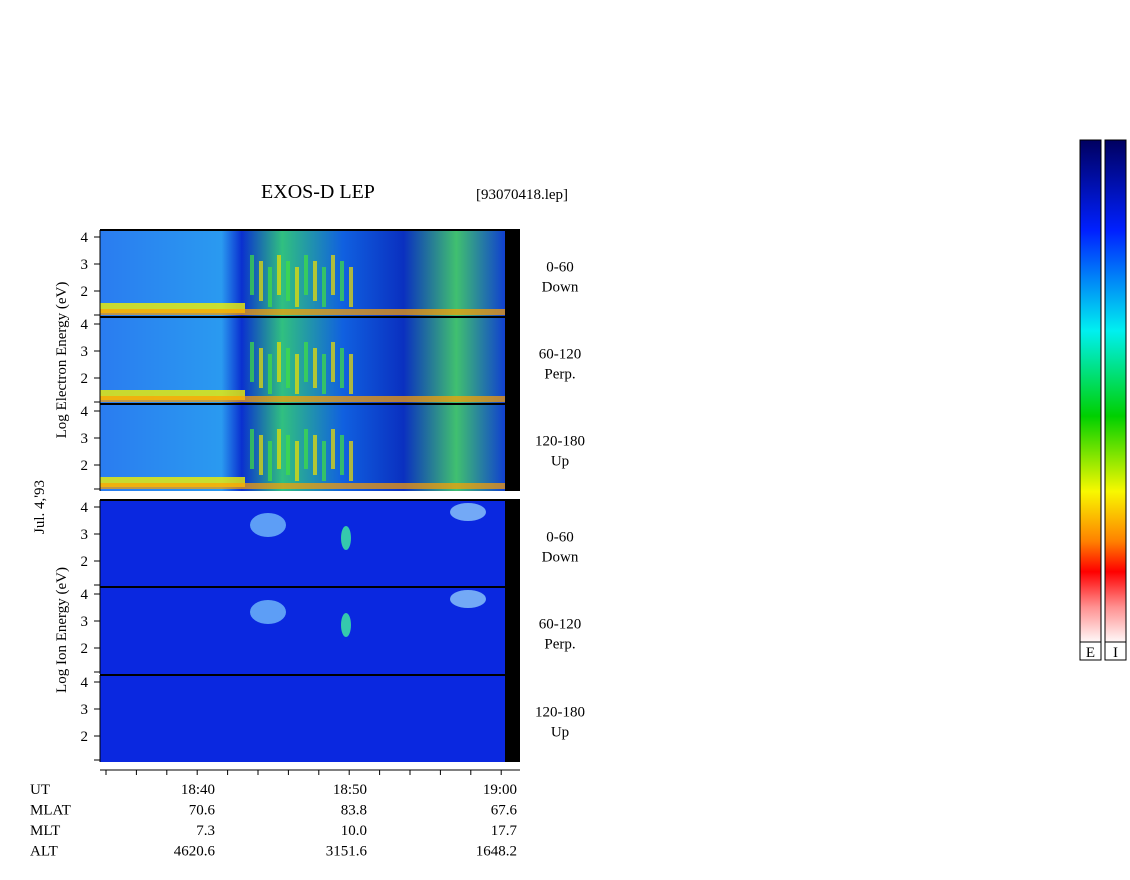 The image size is (1130, 880). What do you see at coordinates (560, 625) in the screenshot?
I see `pitch-range: 60-120` at bounding box center [560, 625].